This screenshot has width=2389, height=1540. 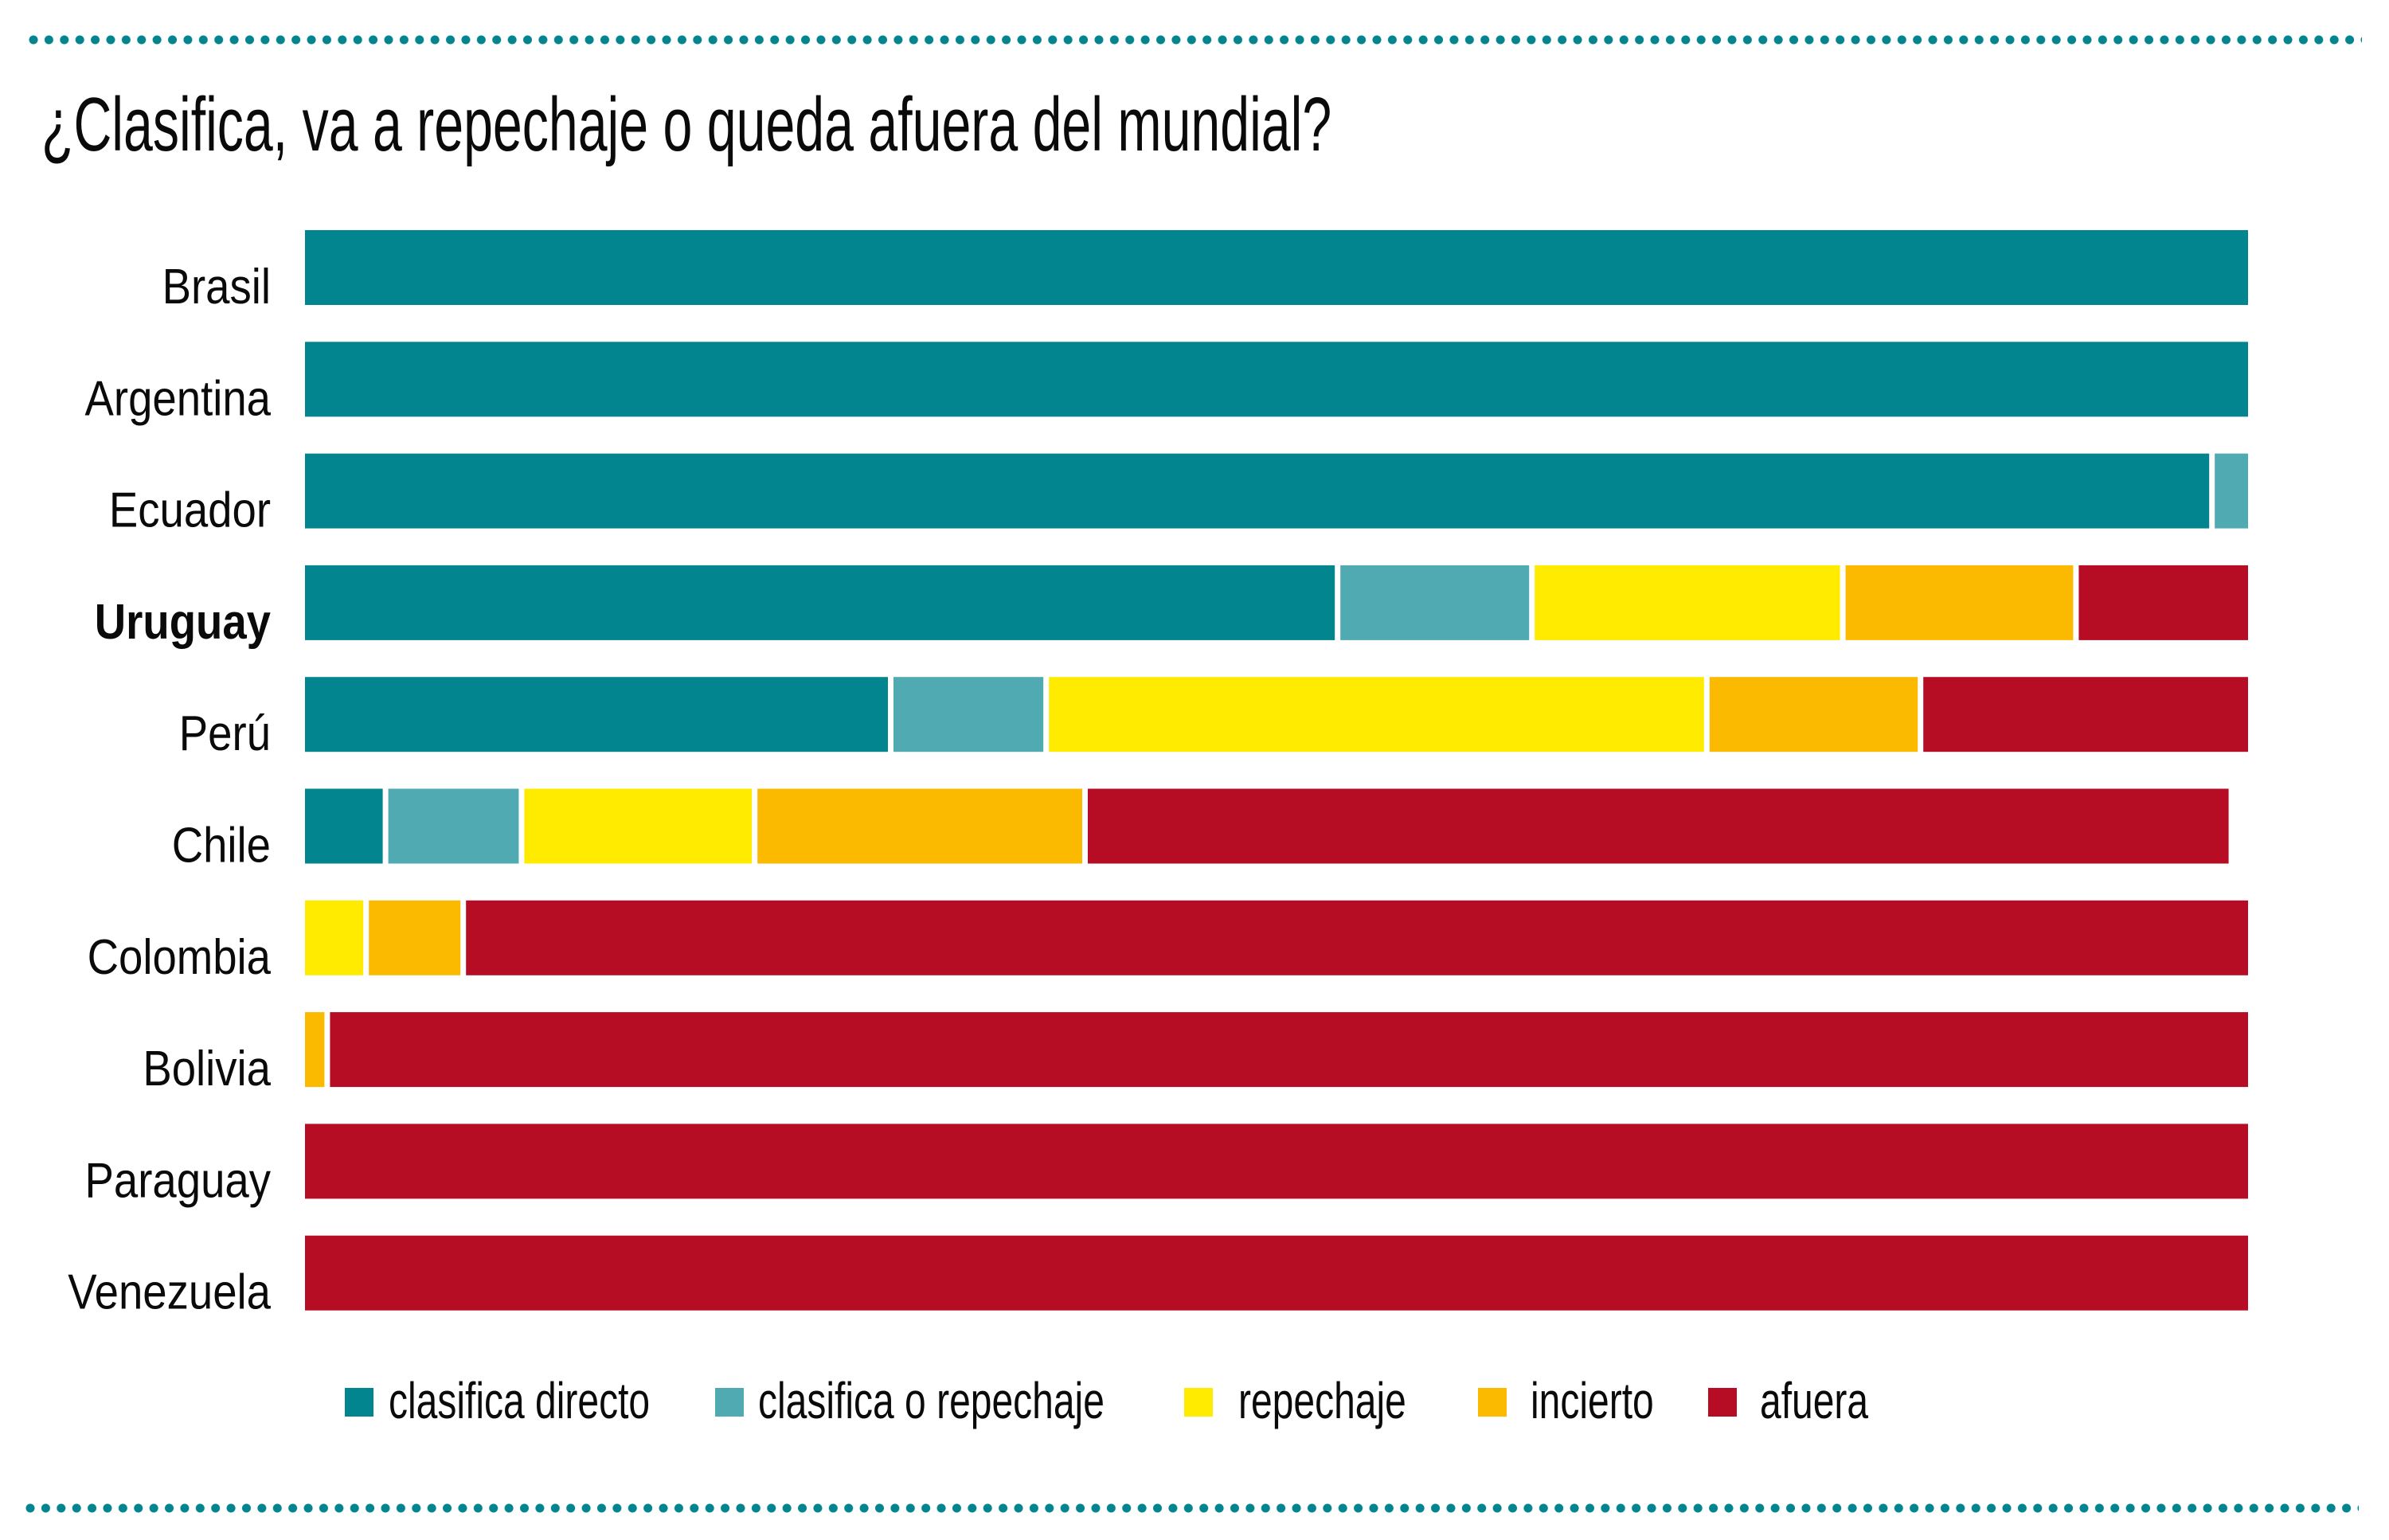 I want to click on bottom-dotted-divider, so click(x=1192, y=1508).